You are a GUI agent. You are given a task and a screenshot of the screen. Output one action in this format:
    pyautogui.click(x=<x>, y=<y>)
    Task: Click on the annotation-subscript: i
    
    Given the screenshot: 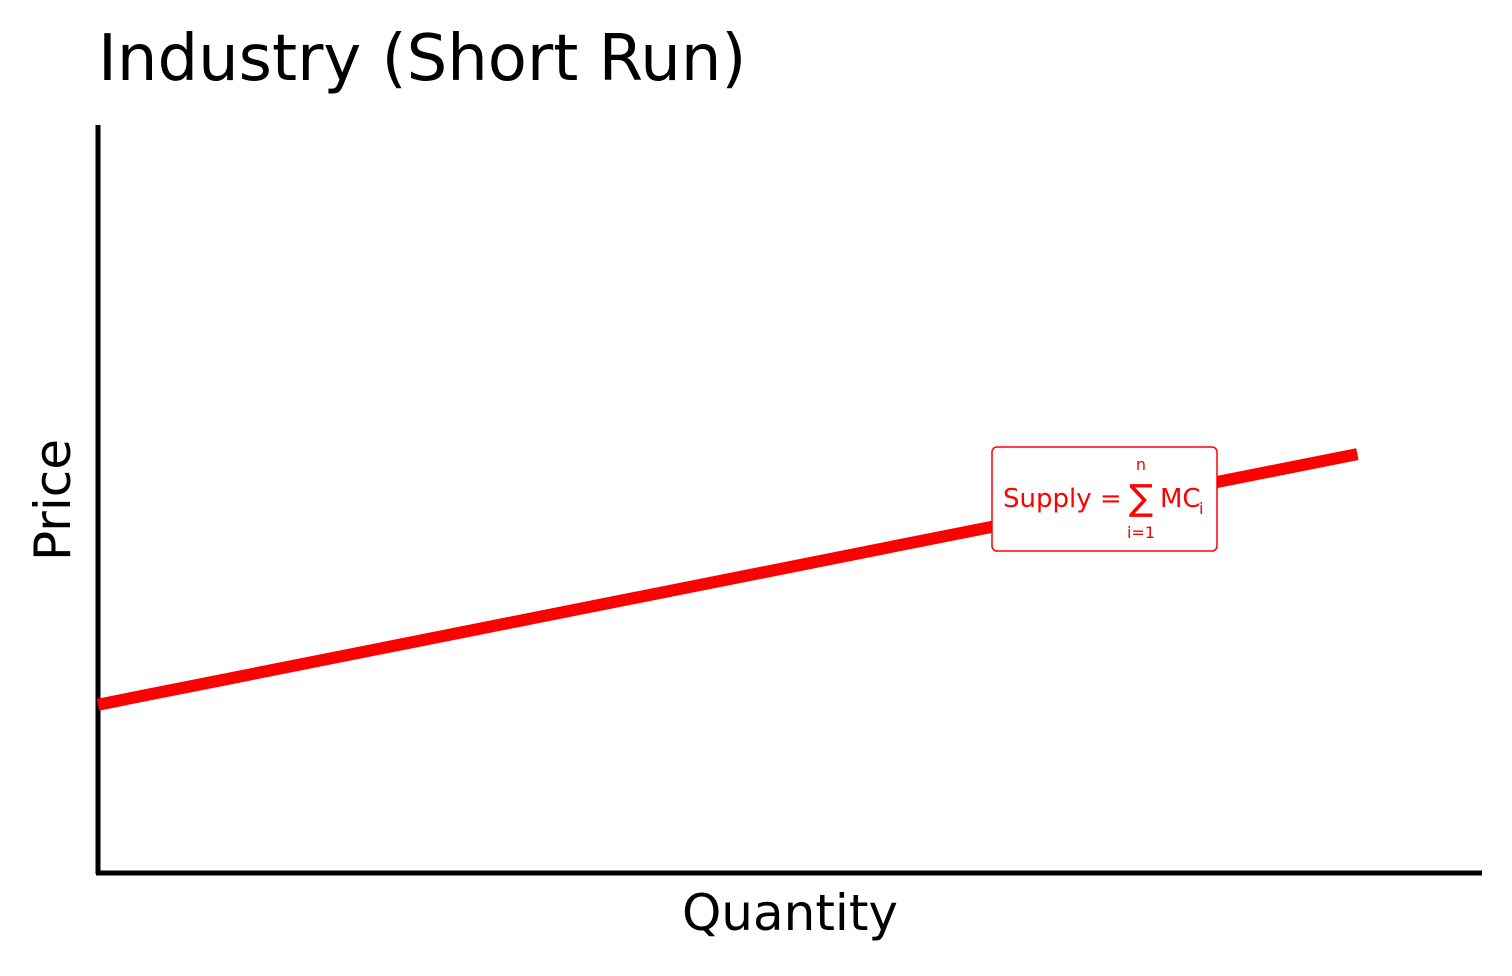 What is the action you would take?
    pyautogui.click(x=1201, y=508)
    